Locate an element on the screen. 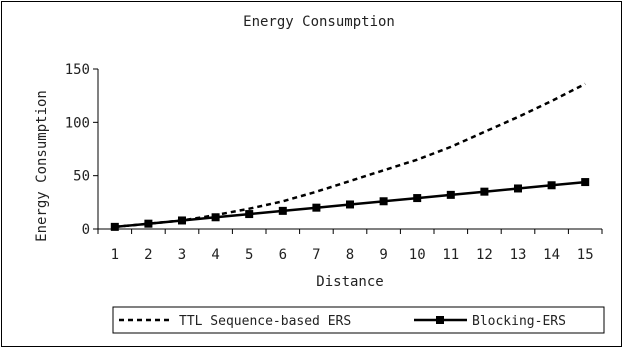 Image resolution: width=624 pixels, height=351 pixels. x-tick-label: 5 is located at coordinates (249, 255).